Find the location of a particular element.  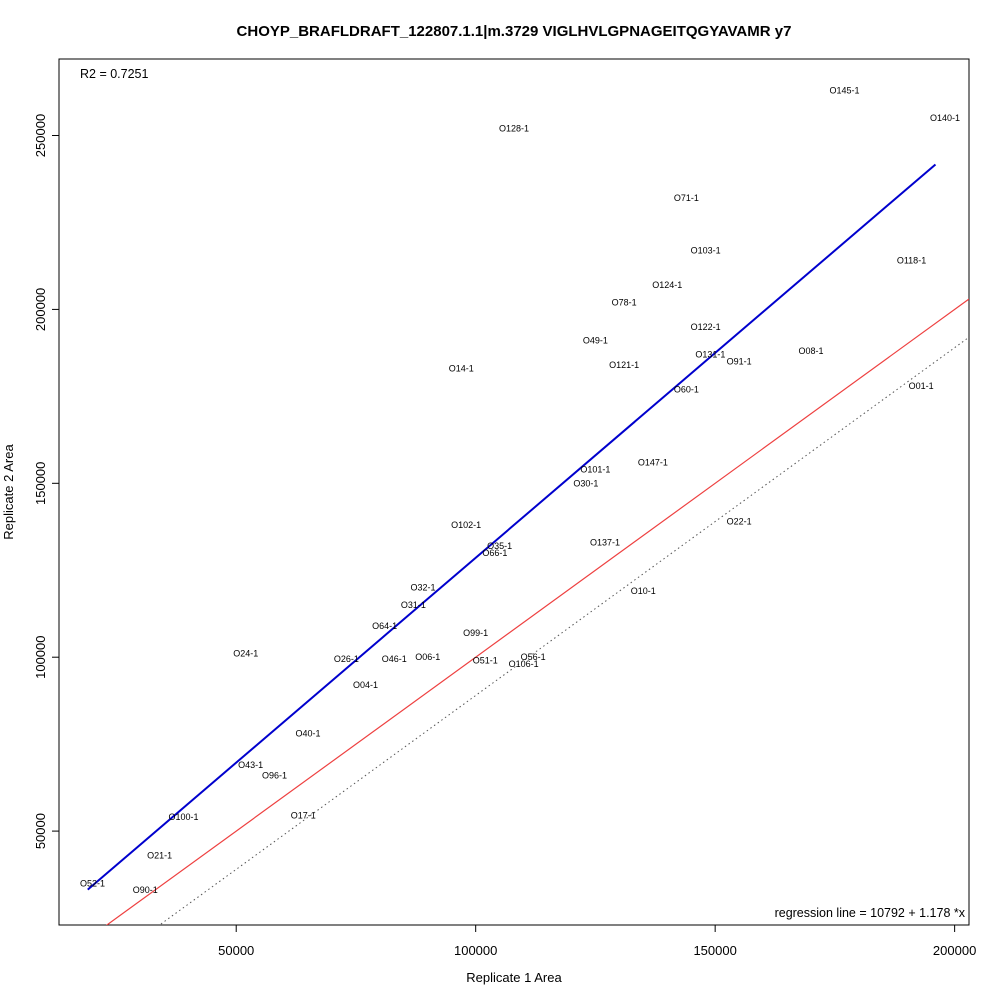

point-label: O145-1 is located at coordinates (844, 90).